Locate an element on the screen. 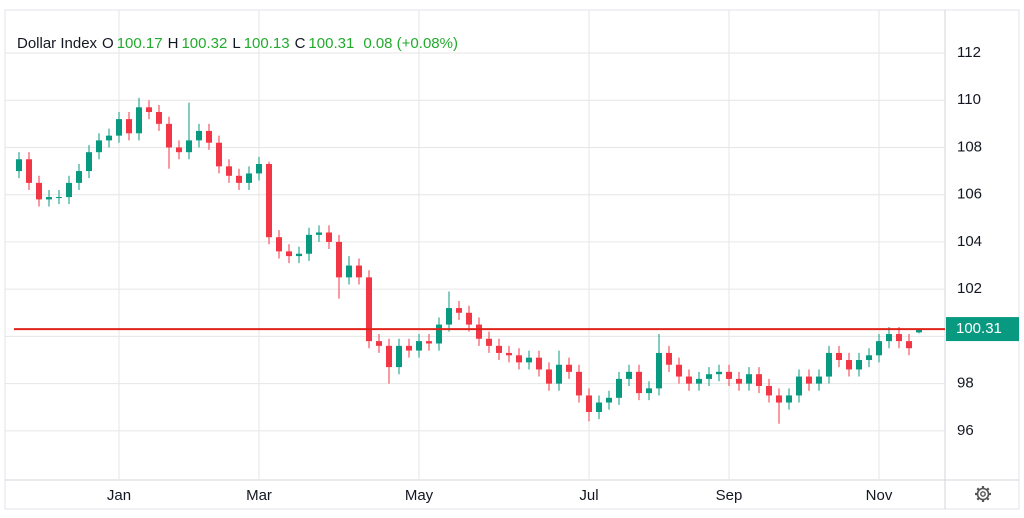  ohlc-label: O is located at coordinates (108, 43).